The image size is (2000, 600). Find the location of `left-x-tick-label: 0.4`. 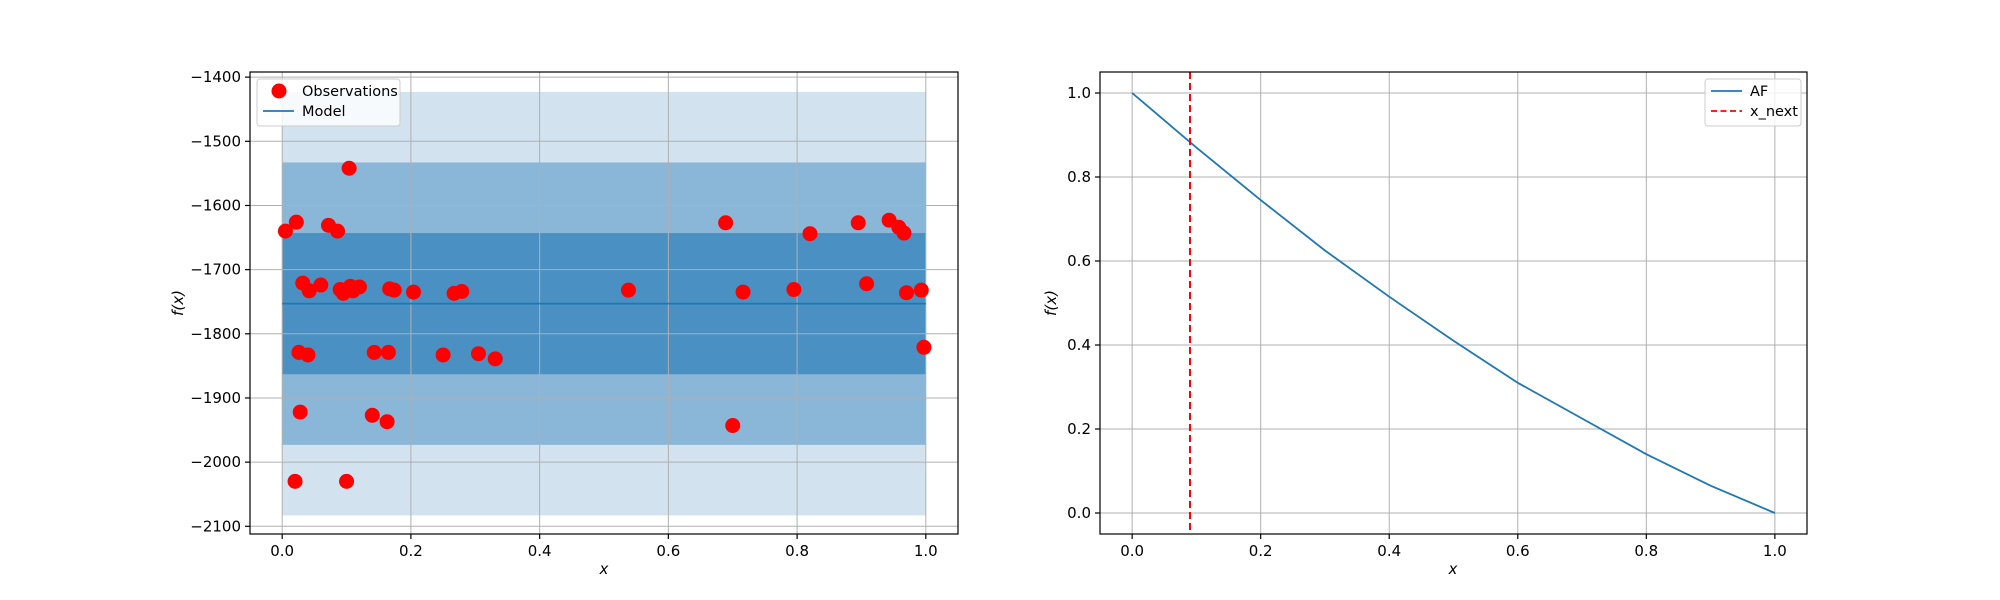

left-x-tick-label: 0.4 is located at coordinates (540, 551).